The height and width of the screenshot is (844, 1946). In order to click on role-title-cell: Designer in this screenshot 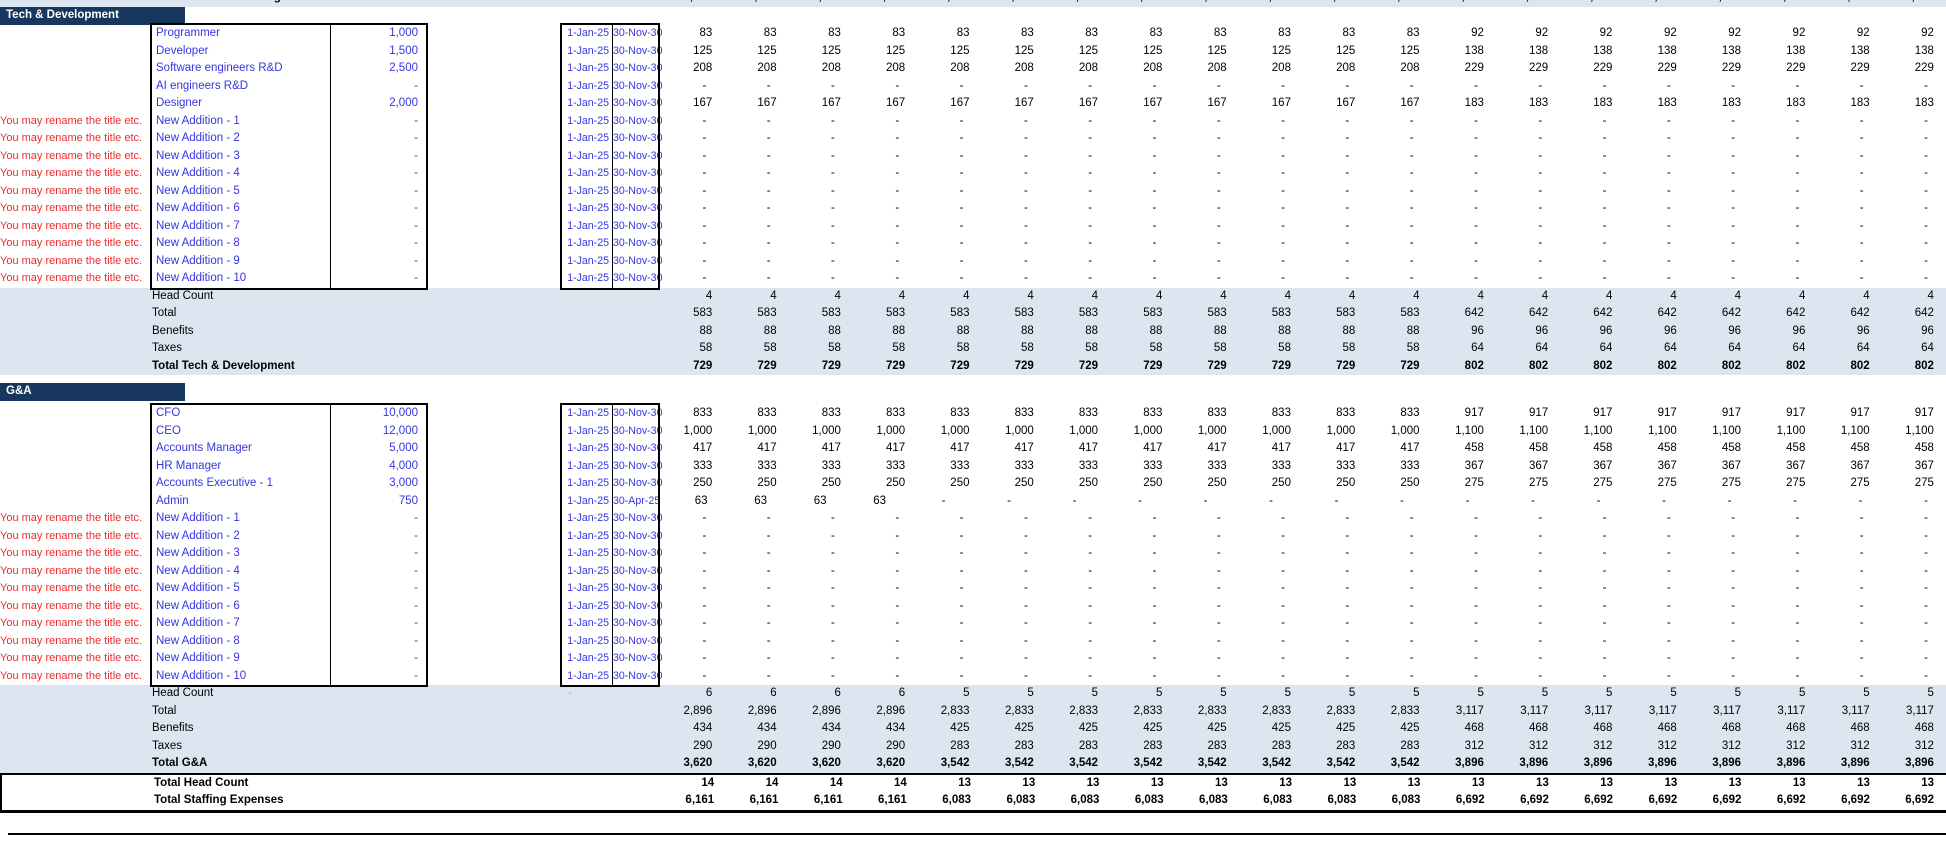, I will do `click(179, 103)`.